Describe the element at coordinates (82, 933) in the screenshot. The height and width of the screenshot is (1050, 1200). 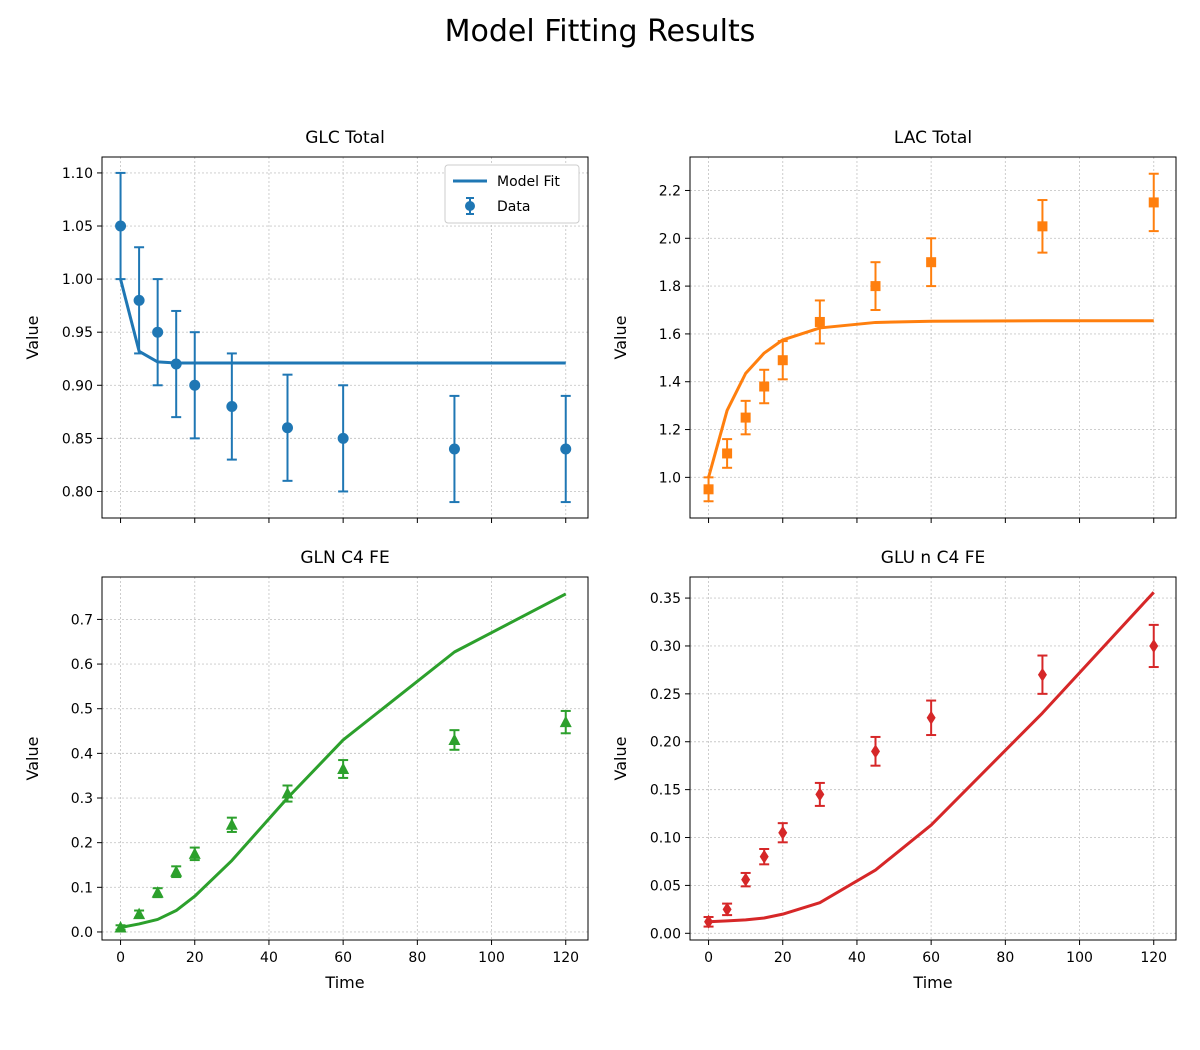
I see `y-tick-label: 0.0` at that location.